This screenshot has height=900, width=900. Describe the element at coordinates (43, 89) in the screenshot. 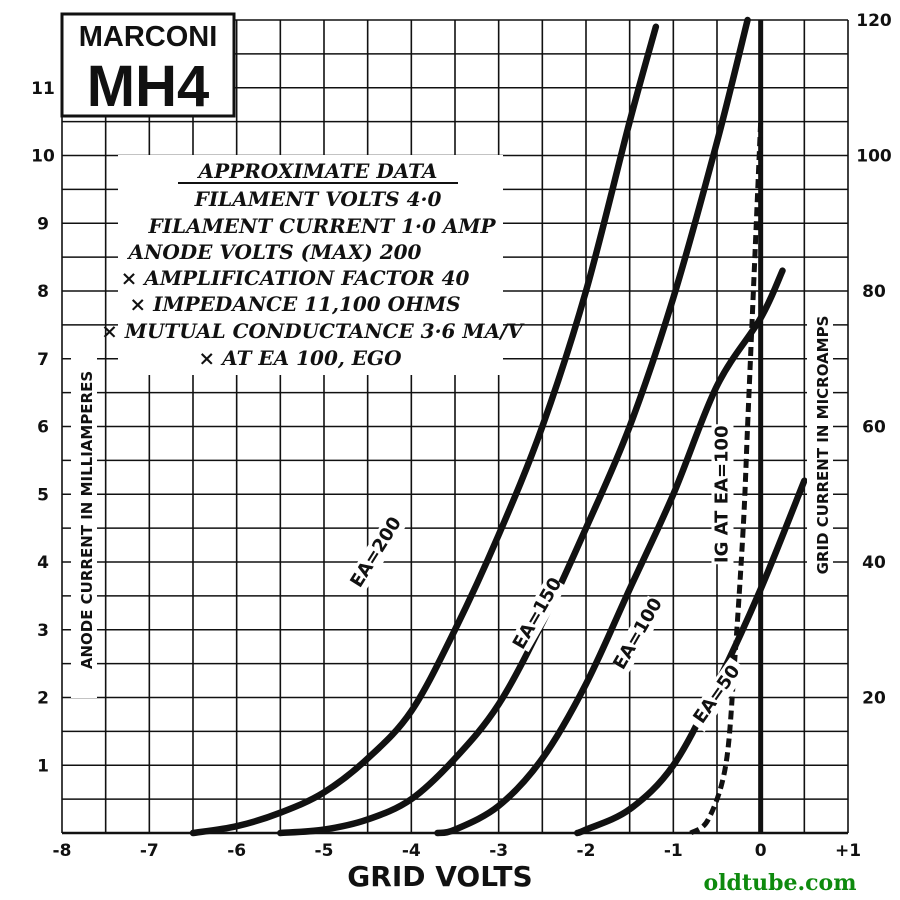

I see `y-tick-label: 11` at that location.